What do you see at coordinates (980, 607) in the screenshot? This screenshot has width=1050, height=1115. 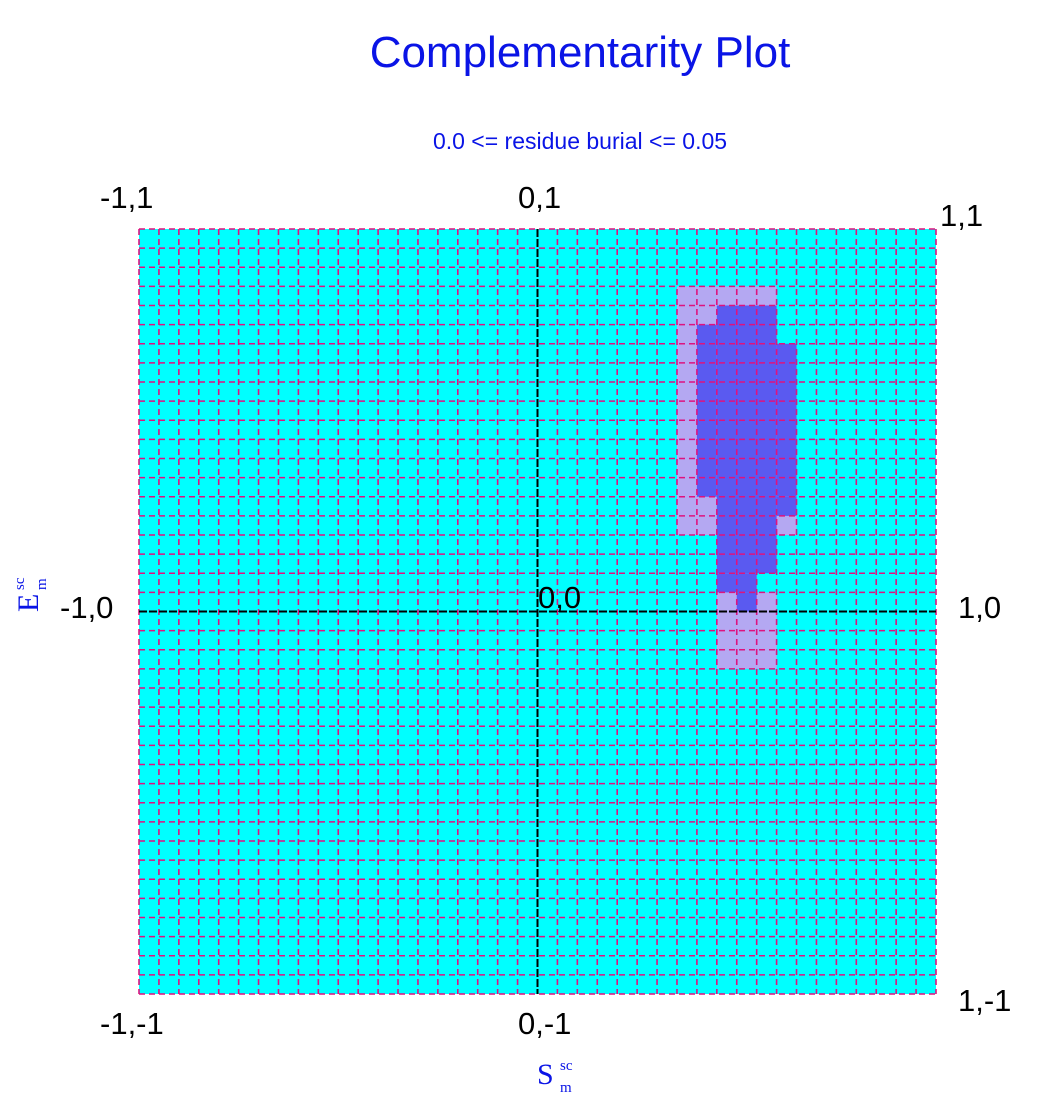 I see `corner-label-mid-right: 1,0` at bounding box center [980, 607].